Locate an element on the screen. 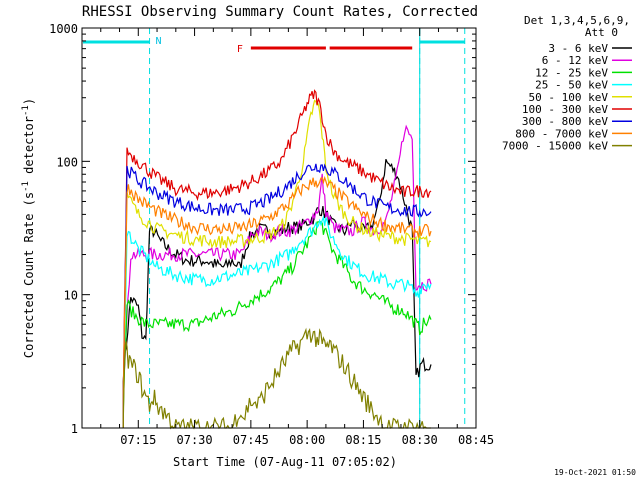 The width and height of the screenshot is (640, 480). y-tick-label: 1000 is located at coordinates (63, 29).